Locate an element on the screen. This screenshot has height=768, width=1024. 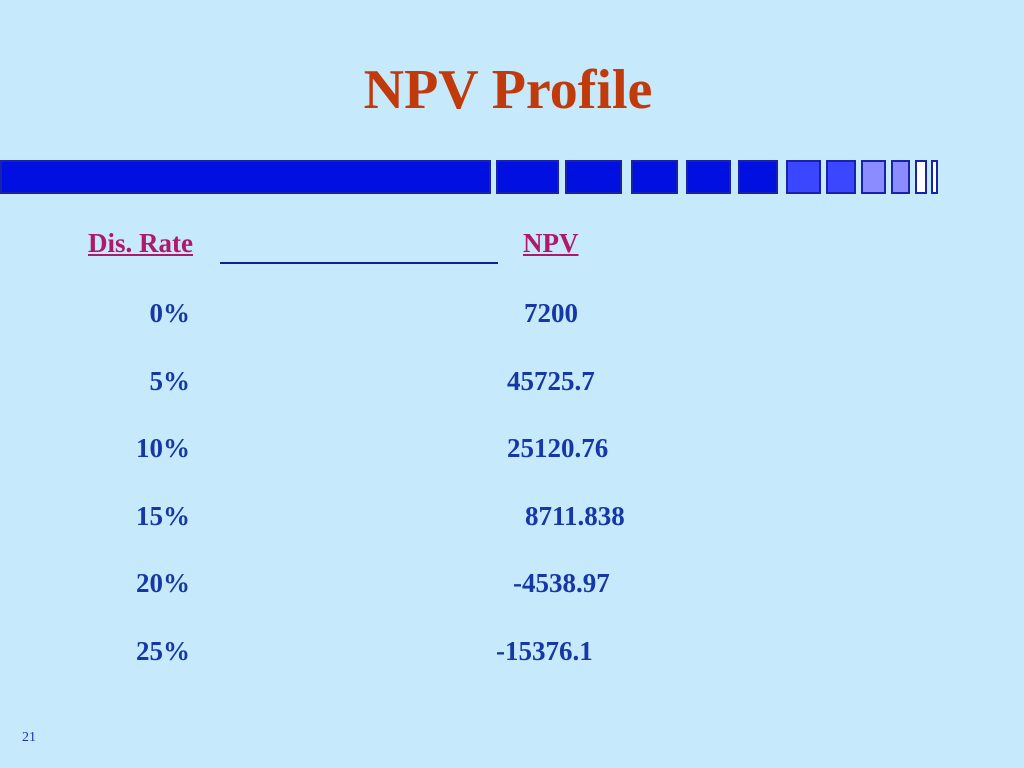
header-discount-rate: Dis. Rate is located at coordinates (140, 243).